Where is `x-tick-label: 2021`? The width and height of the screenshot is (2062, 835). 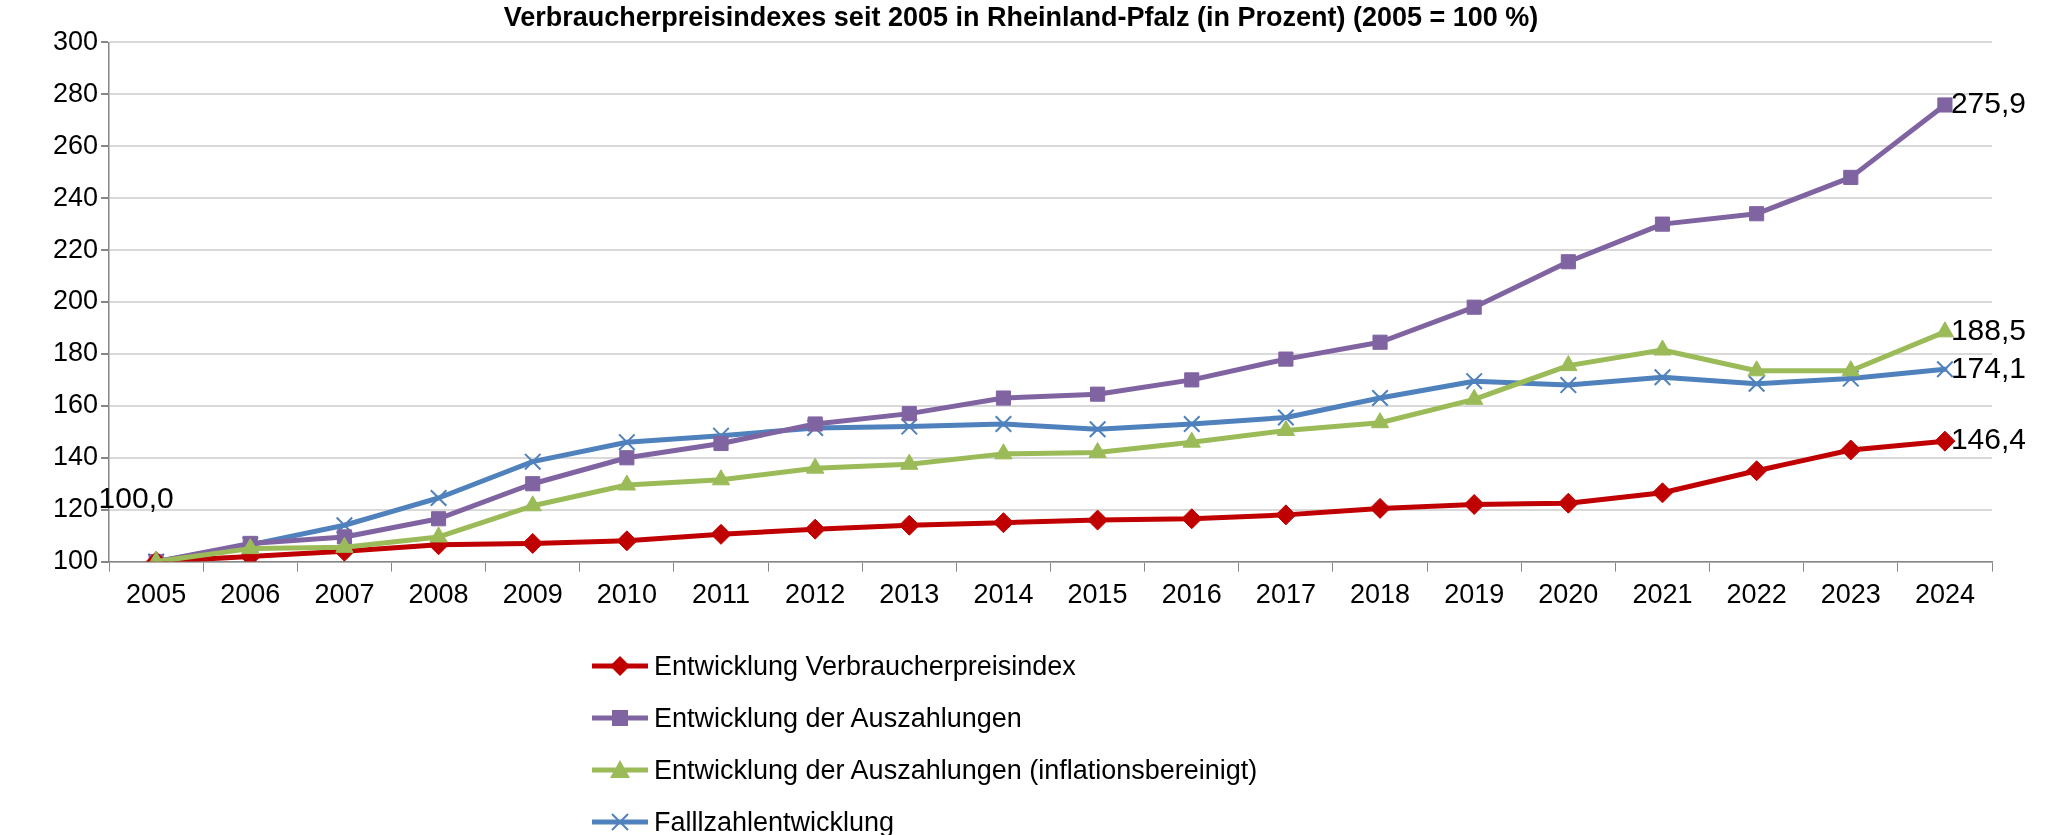 x-tick-label: 2021 is located at coordinates (1662, 594).